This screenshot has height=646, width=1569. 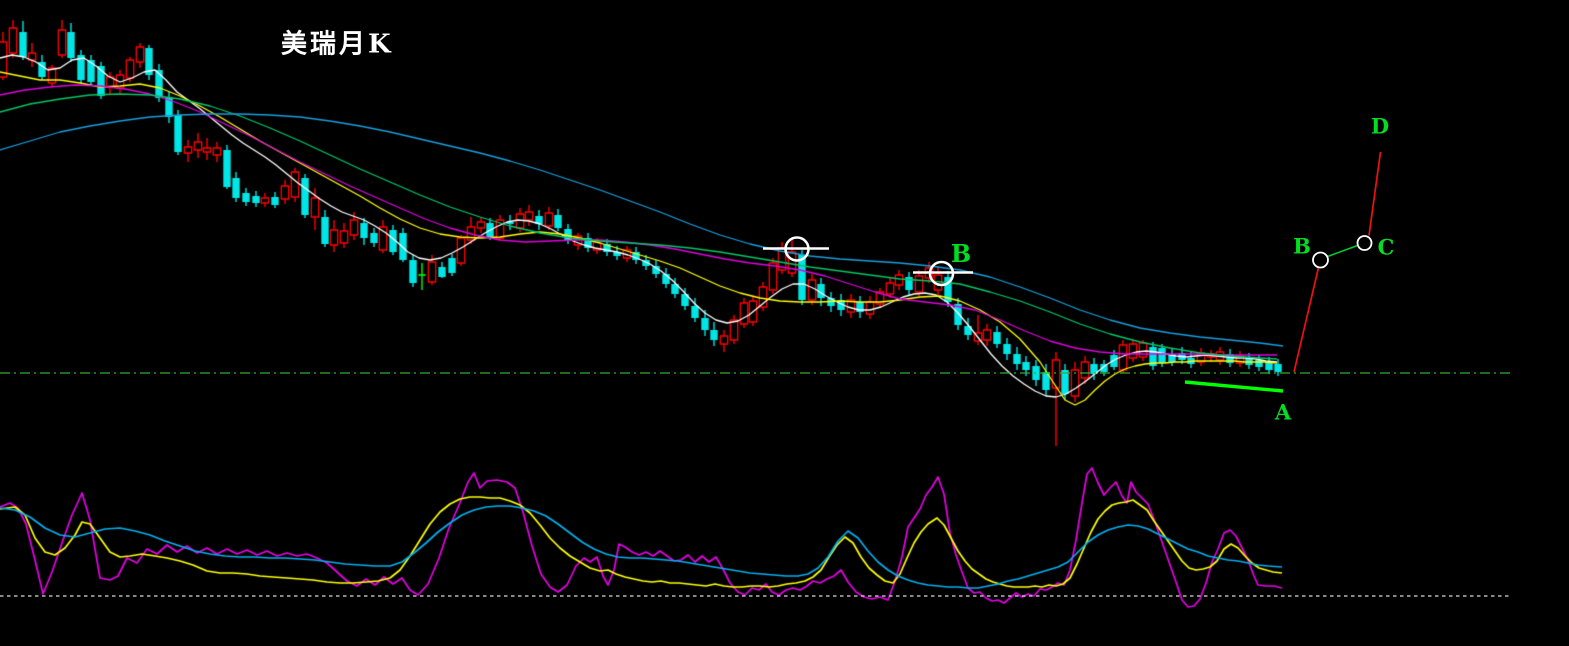 What do you see at coordinates (1302, 246) in the screenshot?
I see `label-b: B` at bounding box center [1302, 246].